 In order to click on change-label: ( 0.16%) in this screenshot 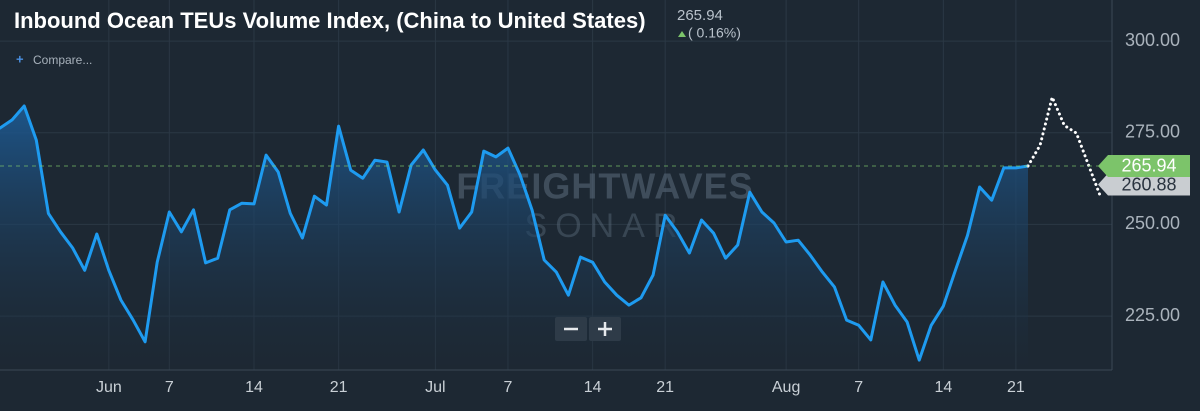, I will do `click(714, 33)`.